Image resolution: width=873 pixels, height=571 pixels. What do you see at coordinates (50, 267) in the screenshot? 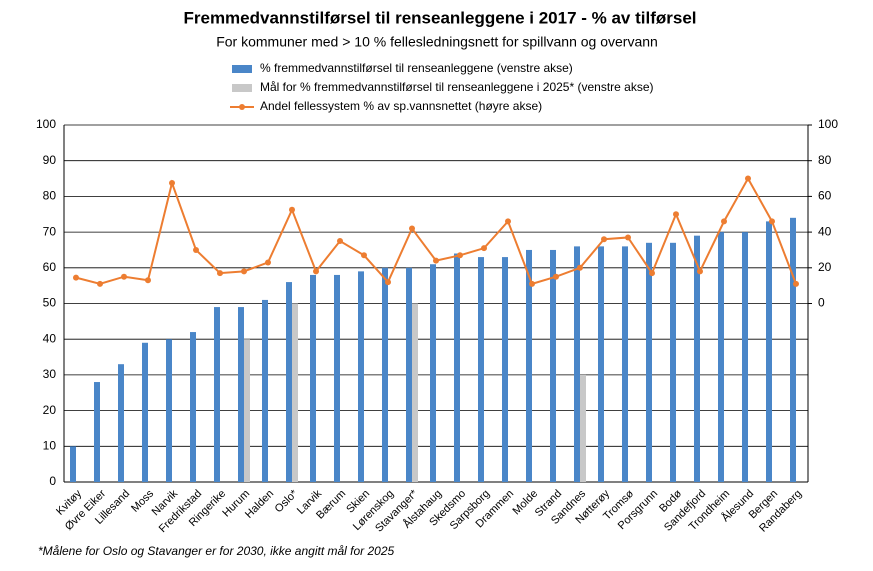
I see `y-tick-label: 60` at bounding box center [50, 267].